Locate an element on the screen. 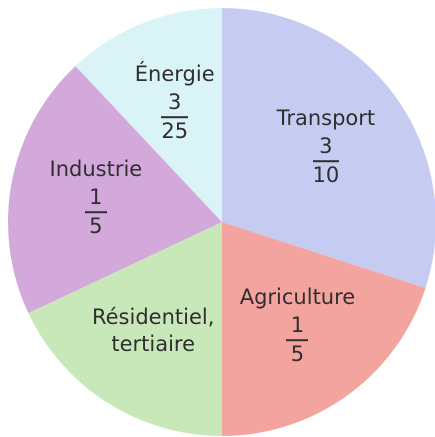 This screenshot has height=437, width=435. fraction-label: 3 25 is located at coordinates (175, 117).